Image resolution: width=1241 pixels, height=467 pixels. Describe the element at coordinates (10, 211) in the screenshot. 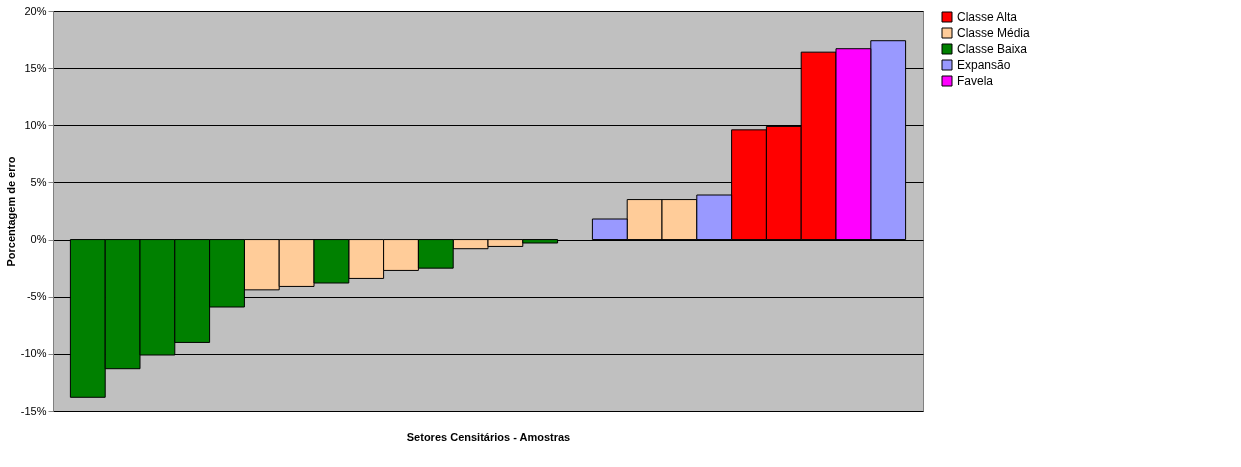

I see `y-axis-title: Porcentagem de erro` at that location.